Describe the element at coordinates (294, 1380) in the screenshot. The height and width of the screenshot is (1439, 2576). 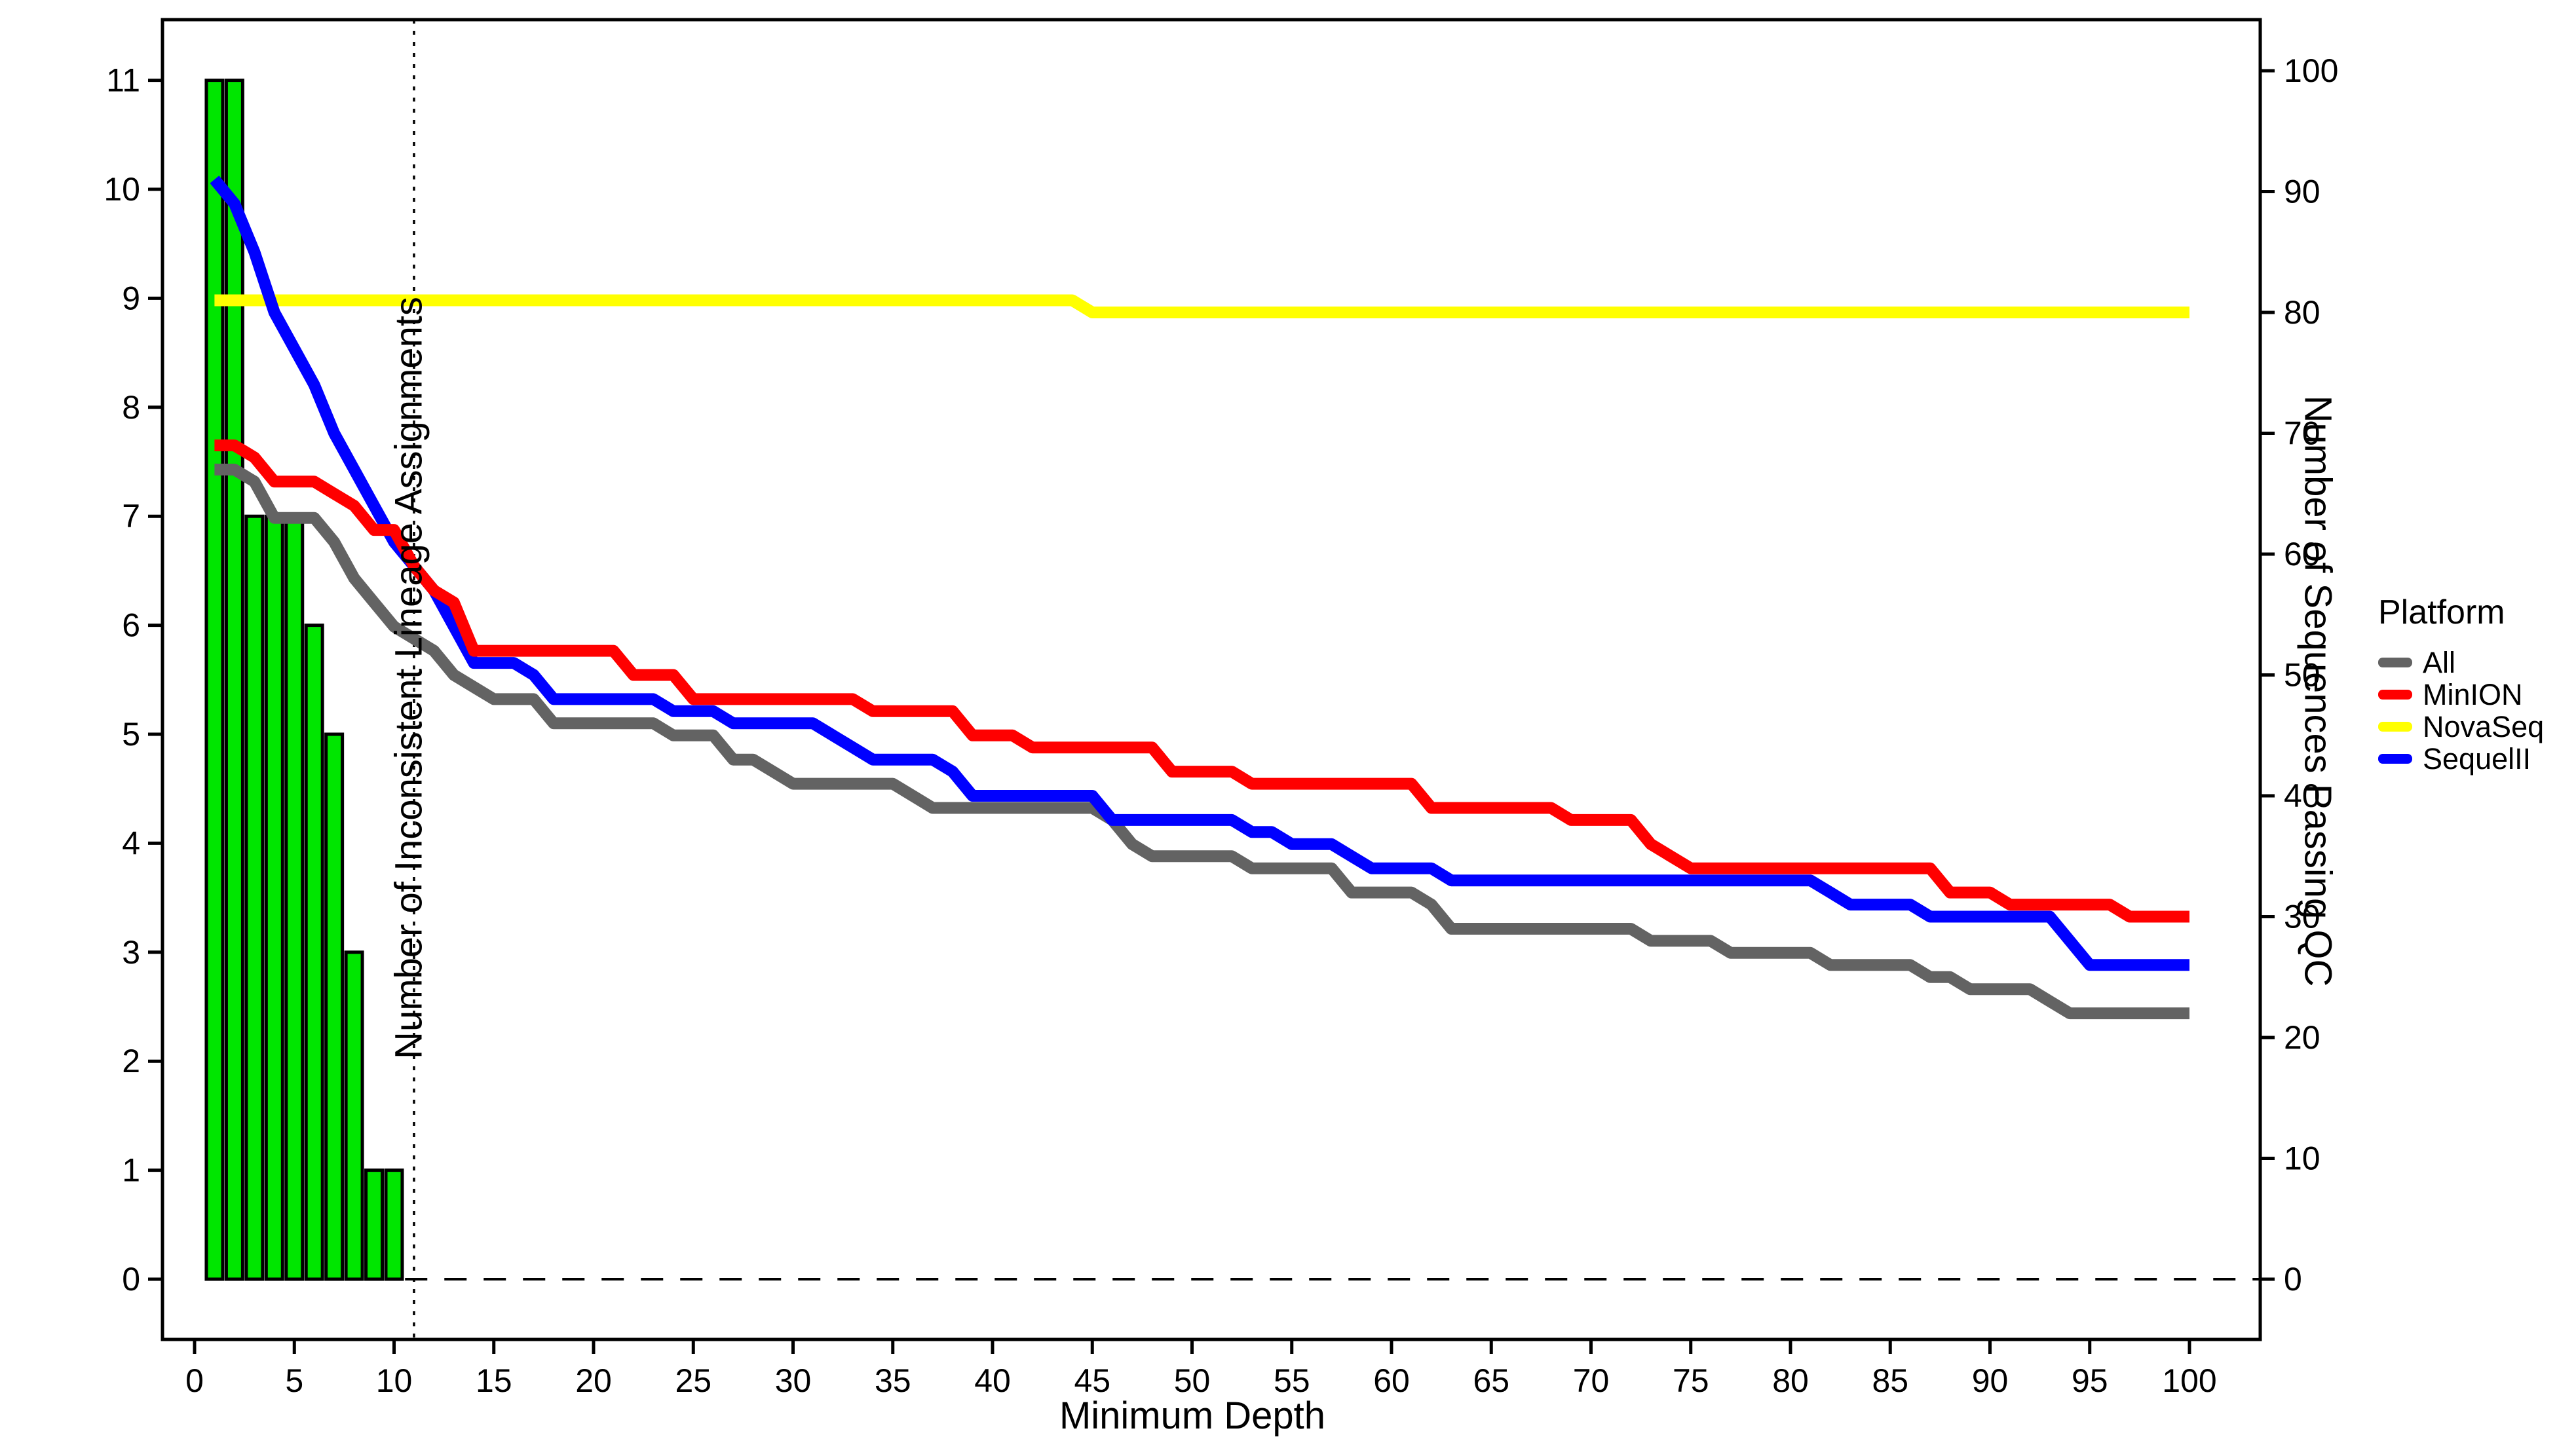
I see `x-tick-label: 5` at that location.